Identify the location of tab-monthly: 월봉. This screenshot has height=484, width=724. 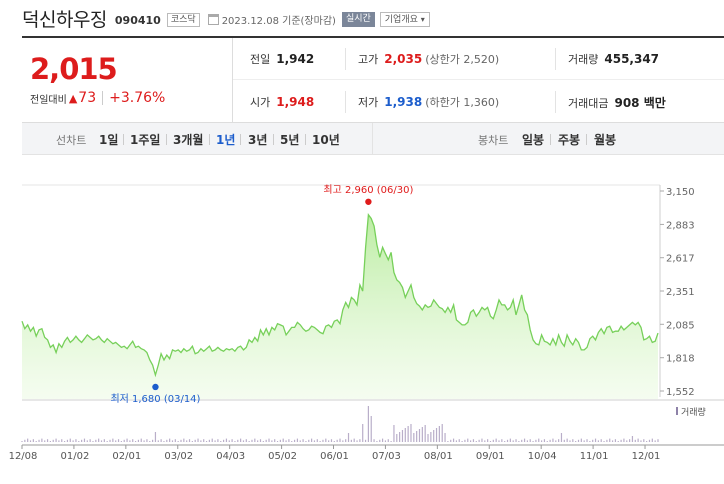
(605, 140).